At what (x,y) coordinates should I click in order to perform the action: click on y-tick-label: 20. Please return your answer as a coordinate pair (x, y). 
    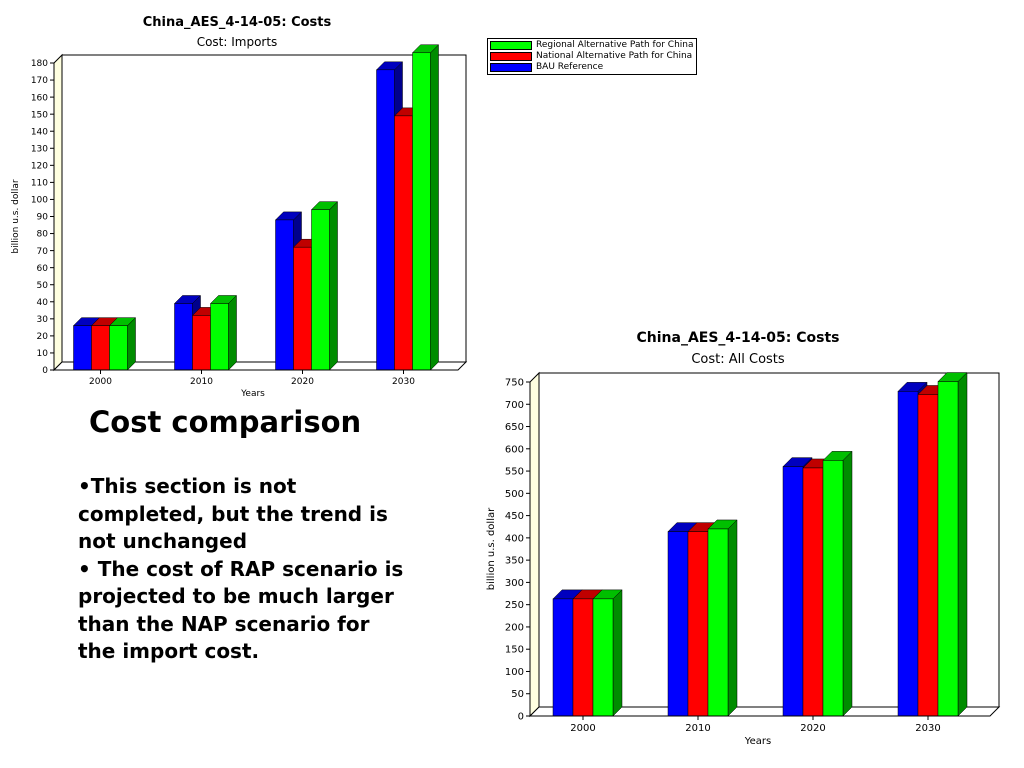
    Looking at the image, I should click on (43, 337).